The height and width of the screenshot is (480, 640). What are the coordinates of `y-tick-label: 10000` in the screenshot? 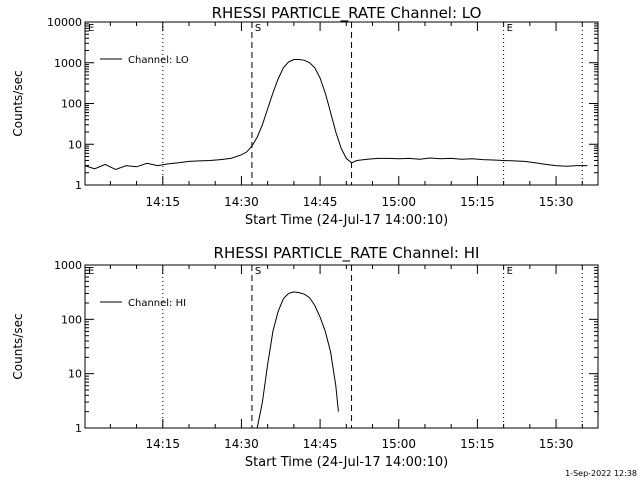 It's located at (64, 22).